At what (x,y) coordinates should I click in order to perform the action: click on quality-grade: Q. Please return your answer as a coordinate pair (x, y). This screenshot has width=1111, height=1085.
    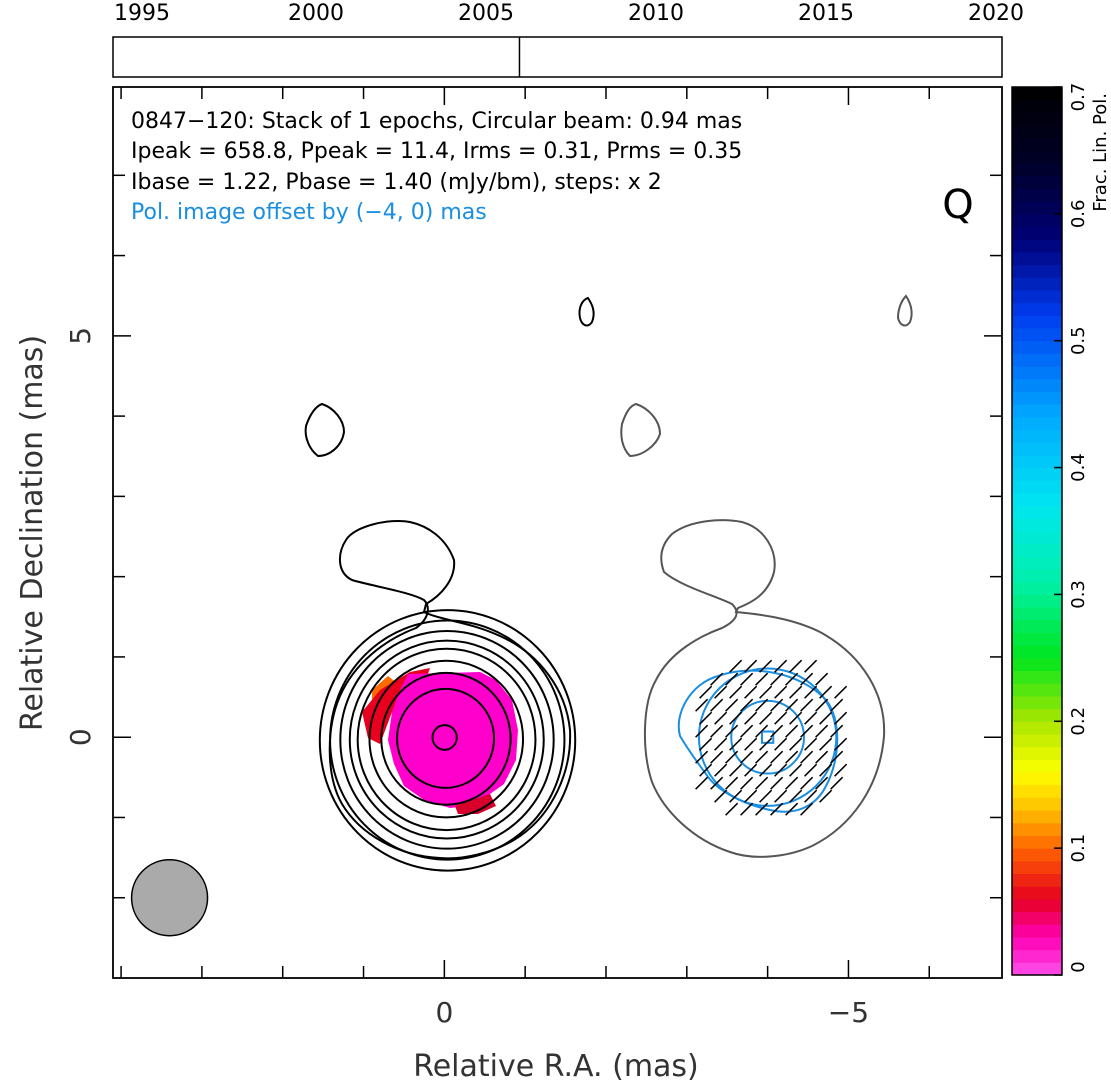
    Looking at the image, I should click on (957, 205).